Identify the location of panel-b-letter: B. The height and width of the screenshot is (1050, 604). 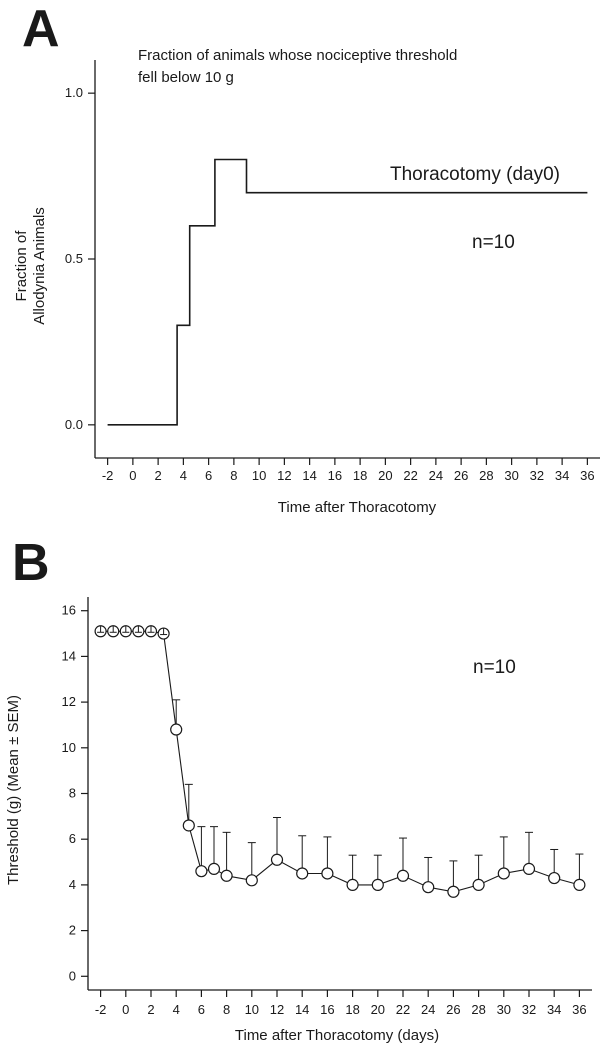
(31, 563).